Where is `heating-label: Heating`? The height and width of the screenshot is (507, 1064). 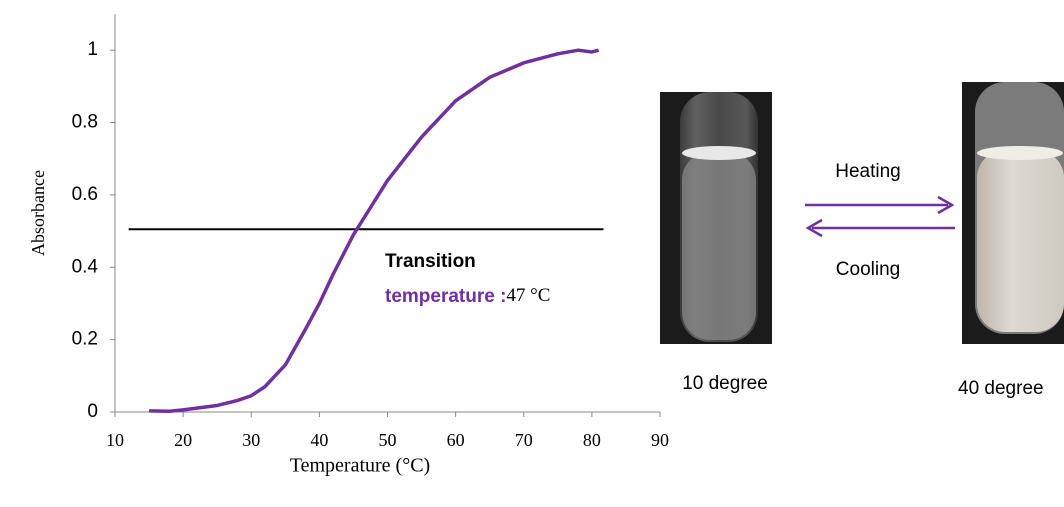
heating-label: Heating is located at coordinates (868, 171).